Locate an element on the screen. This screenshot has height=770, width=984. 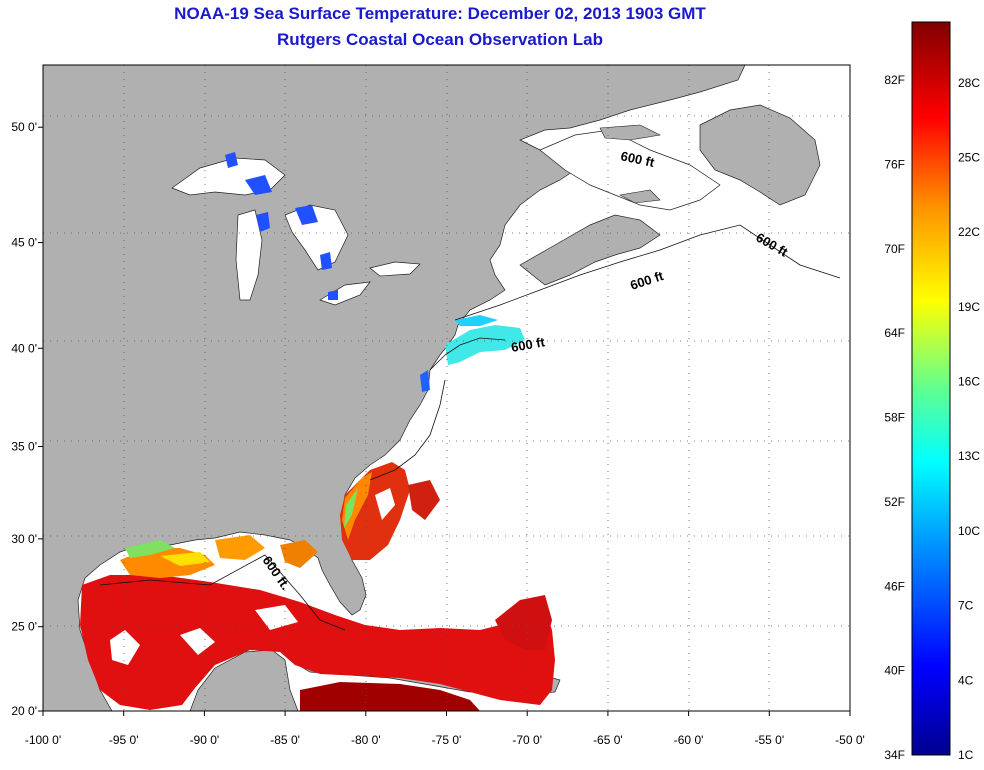
lat-tick-label: 50 0' is located at coordinates (24, 127).